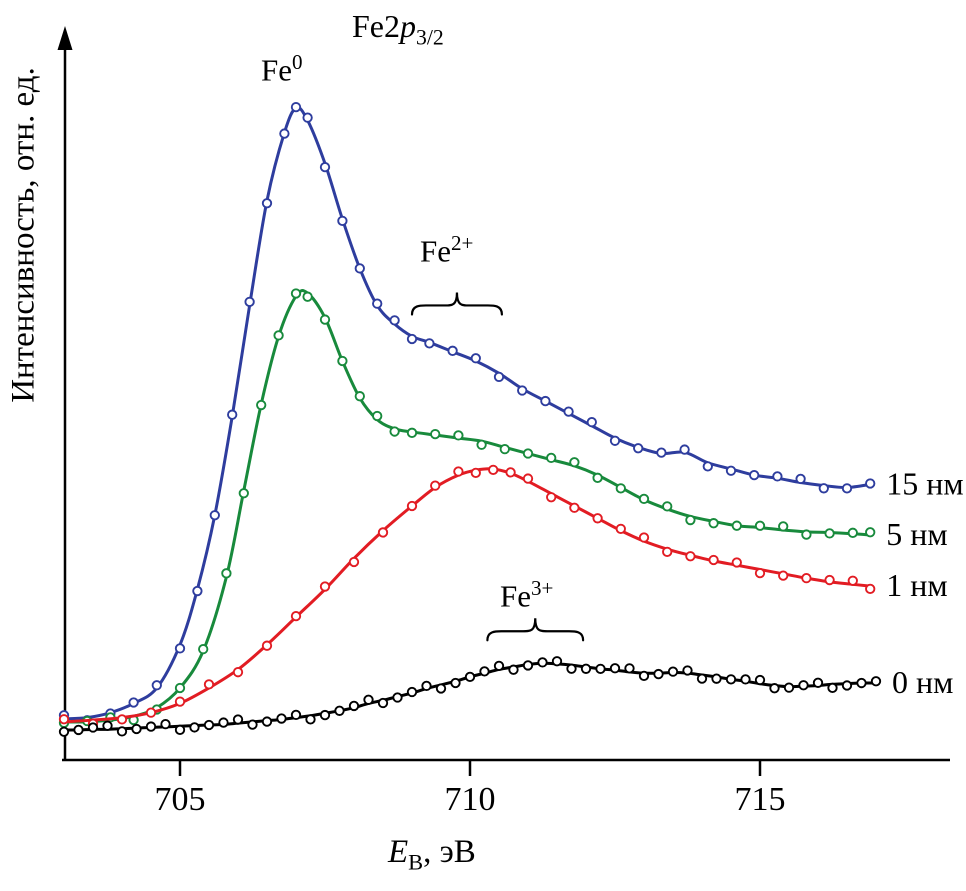 This screenshot has height=891, width=966. Describe the element at coordinates (408, 26) in the screenshot. I see `title-italic-p: p` at that location.